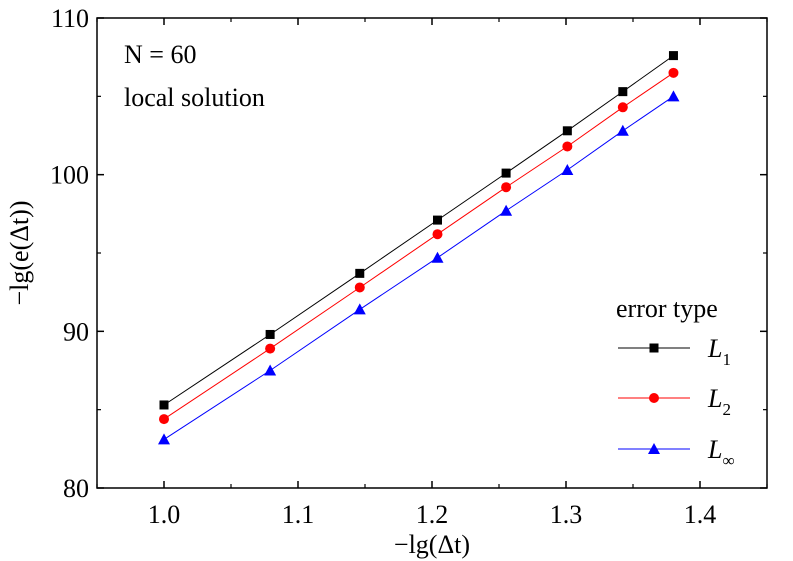 This screenshot has width=793, height=561. Describe the element at coordinates (566, 514) in the screenshot. I see `x-tick-label: 1.3` at that location.